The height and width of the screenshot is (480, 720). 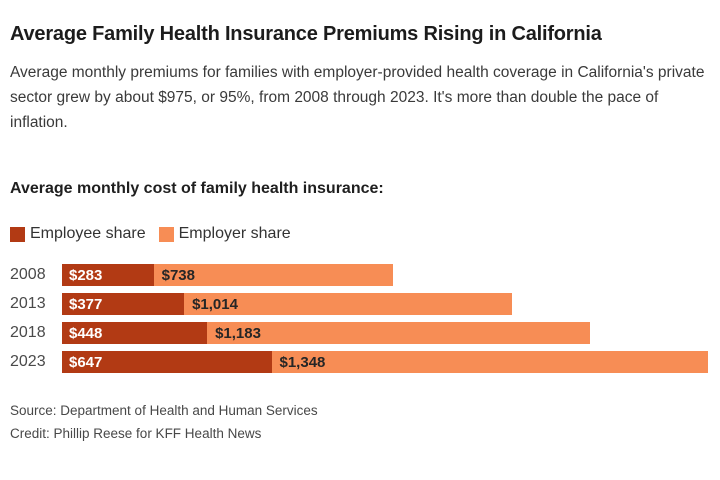 I want to click on bar-track: $448 $1,183, so click(x=385, y=333).